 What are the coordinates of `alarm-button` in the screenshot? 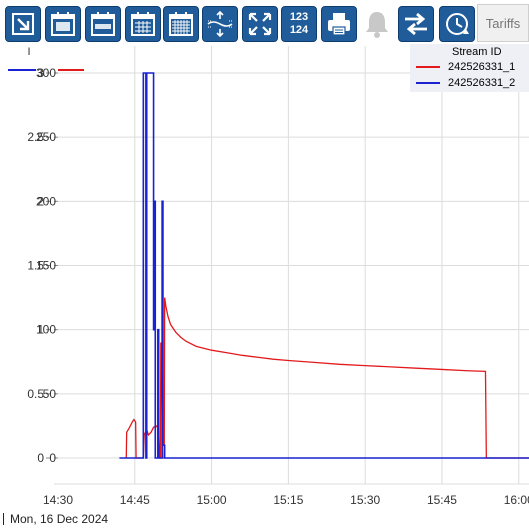 It's located at (377, 24).